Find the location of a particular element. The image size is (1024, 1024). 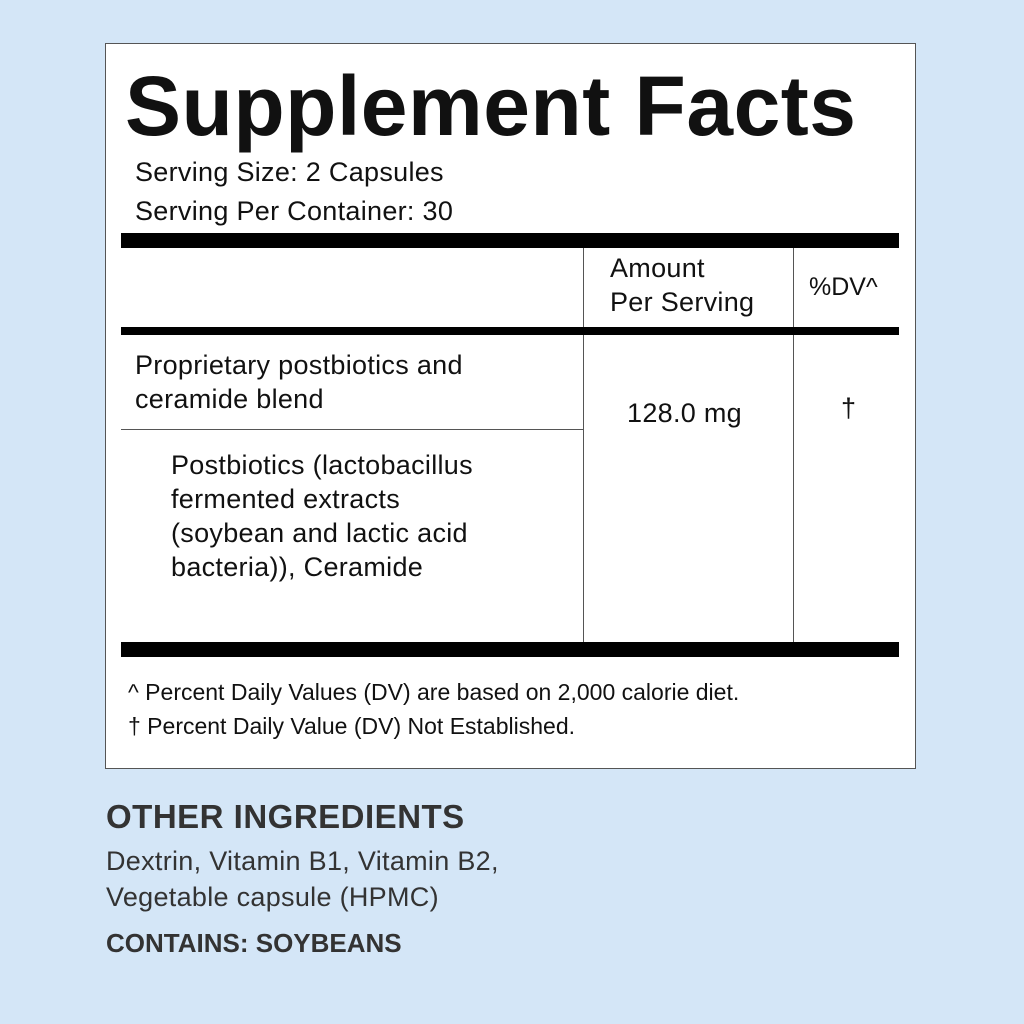

medium-divider is located at coordinates (510, 331).